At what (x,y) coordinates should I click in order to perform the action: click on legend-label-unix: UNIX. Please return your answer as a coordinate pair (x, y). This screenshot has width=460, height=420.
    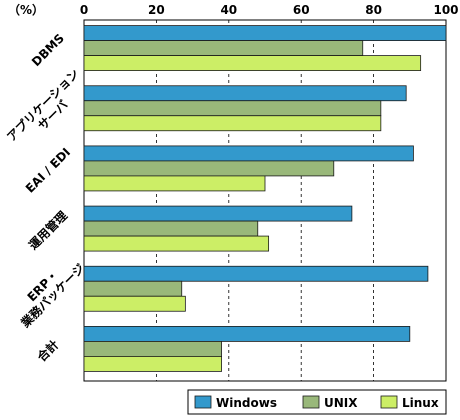
    Looking at the image, I should click on (341, 403).